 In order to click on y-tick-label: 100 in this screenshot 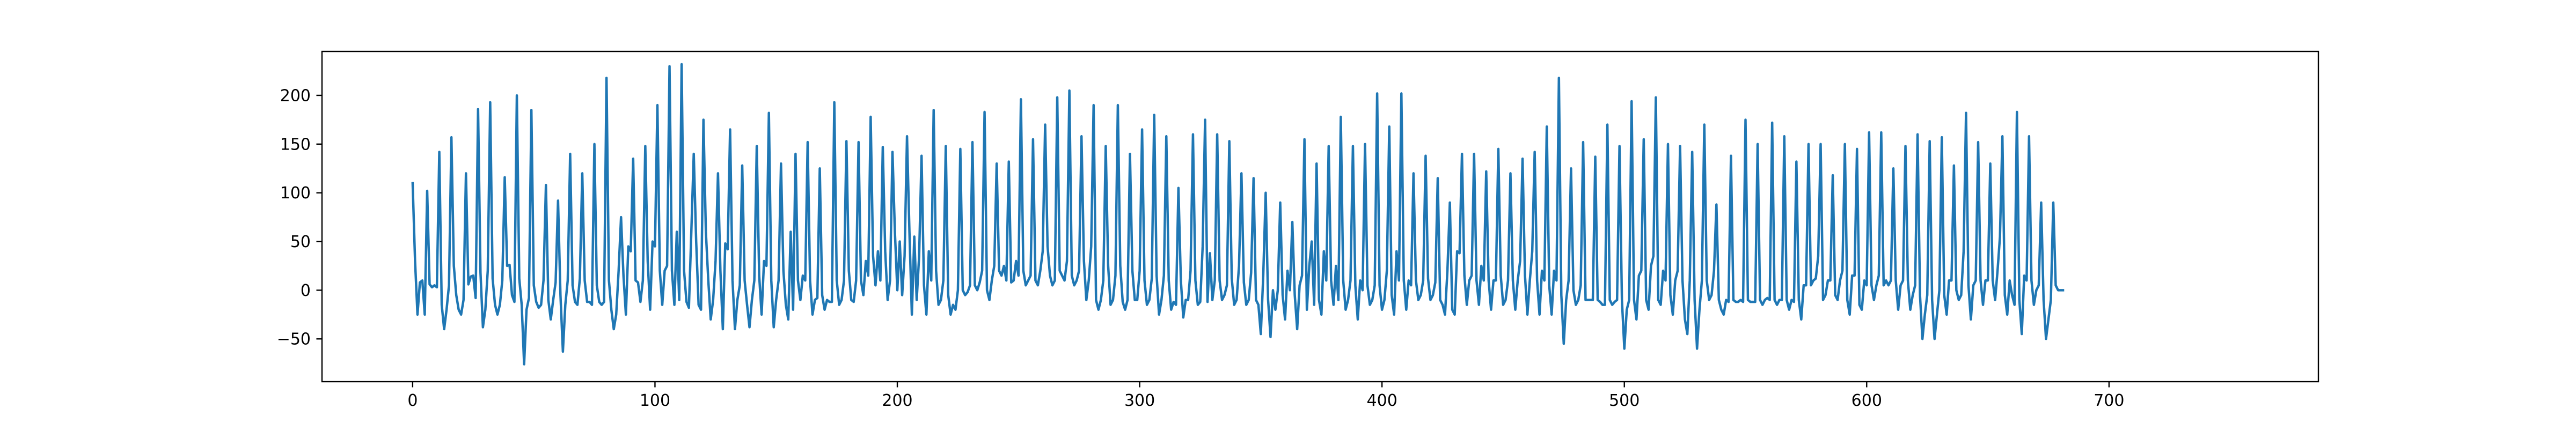, I will do `click(295, 193)`.